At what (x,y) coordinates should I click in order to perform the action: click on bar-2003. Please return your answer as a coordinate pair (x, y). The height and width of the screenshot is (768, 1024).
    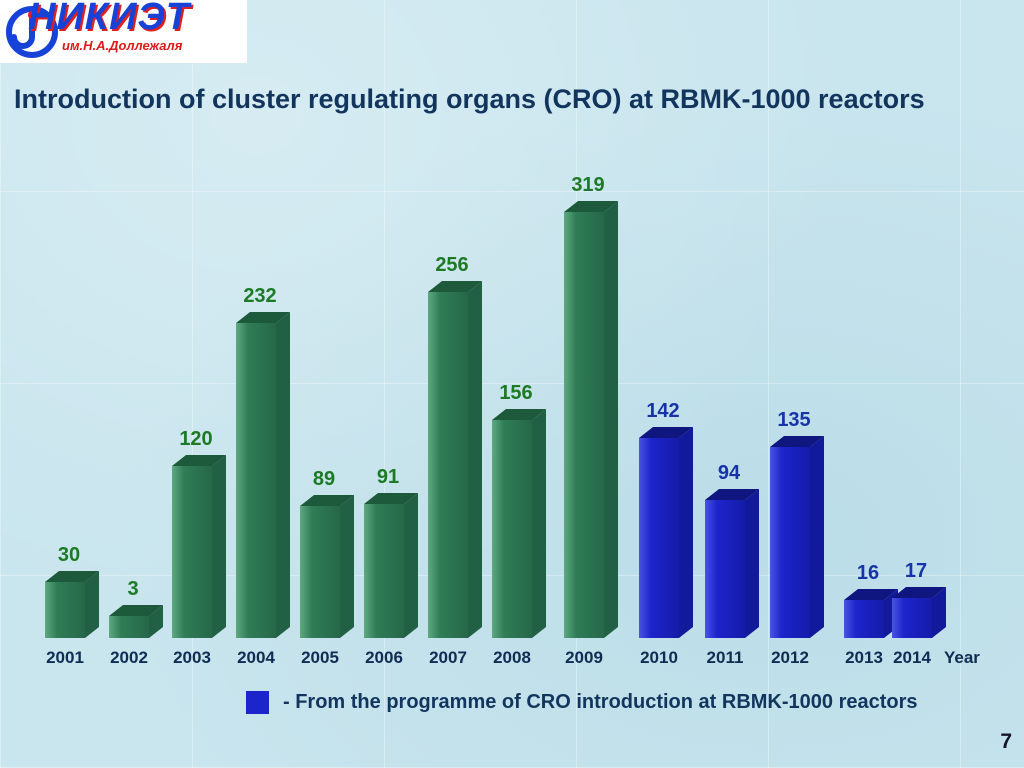
    Looking at the image, I should click on (199, 546).